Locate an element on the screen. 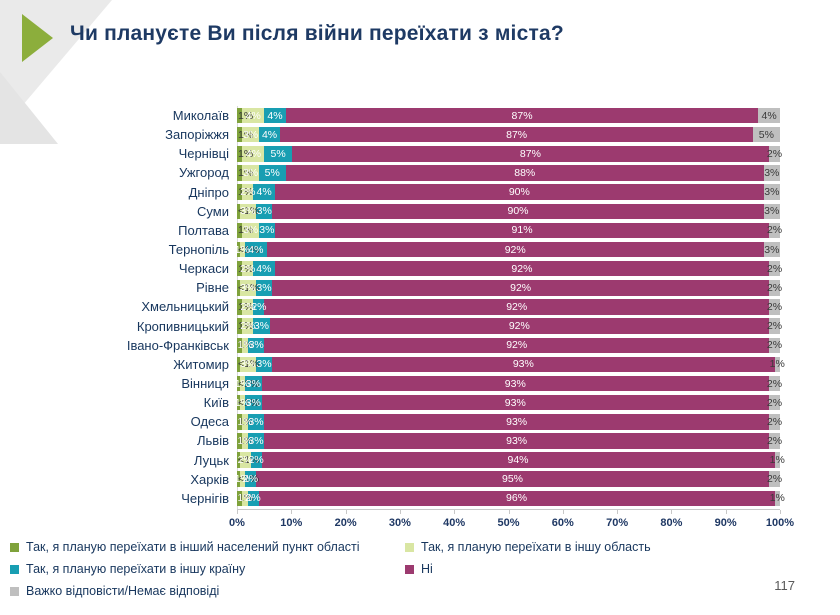  bar-segment-value: 87% is located at coordinates (517, 134).